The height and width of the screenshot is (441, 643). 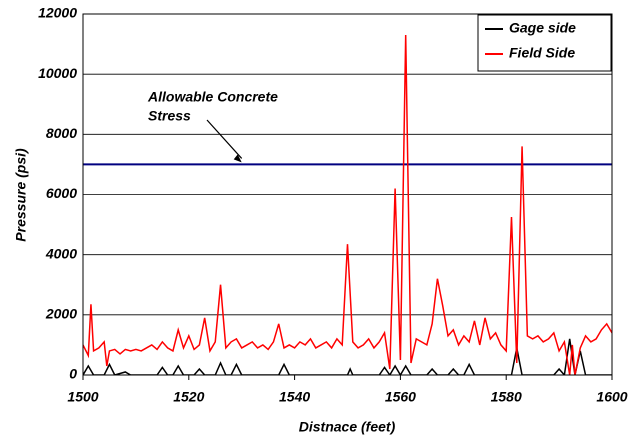 I want to click on y-tick-label: 8000, so click(x=61, y=133).